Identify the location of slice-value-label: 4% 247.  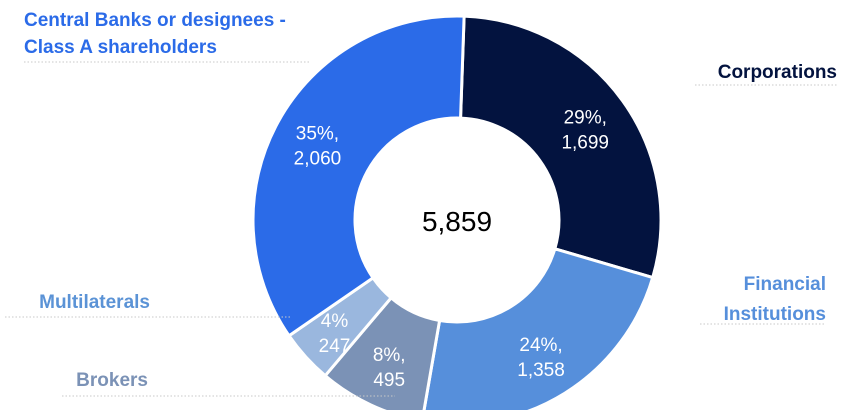
(335, 334).